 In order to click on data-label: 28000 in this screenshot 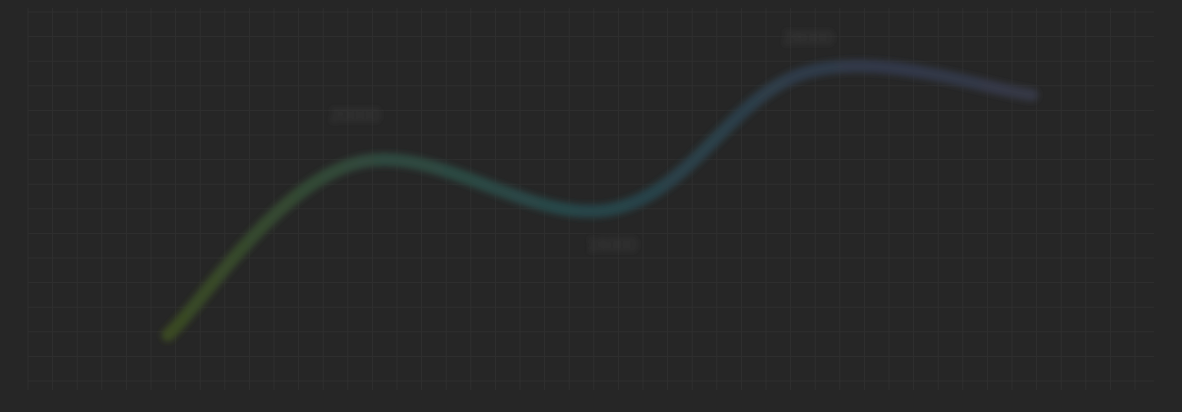, I will do `click(808, 38)`.